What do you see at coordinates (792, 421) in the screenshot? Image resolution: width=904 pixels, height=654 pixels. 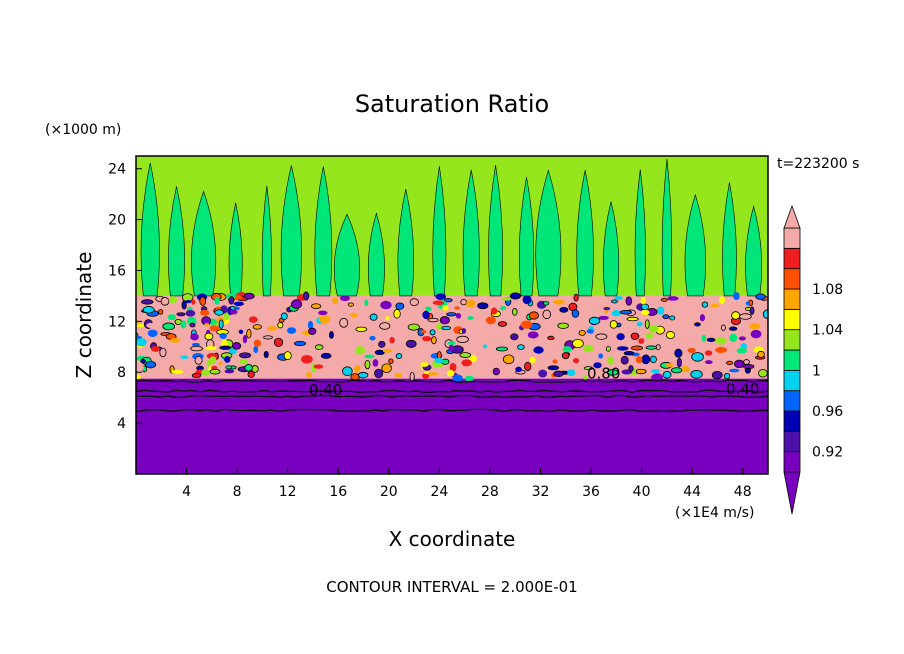 I see `colorbar-band` at bounding box center [792, 421].